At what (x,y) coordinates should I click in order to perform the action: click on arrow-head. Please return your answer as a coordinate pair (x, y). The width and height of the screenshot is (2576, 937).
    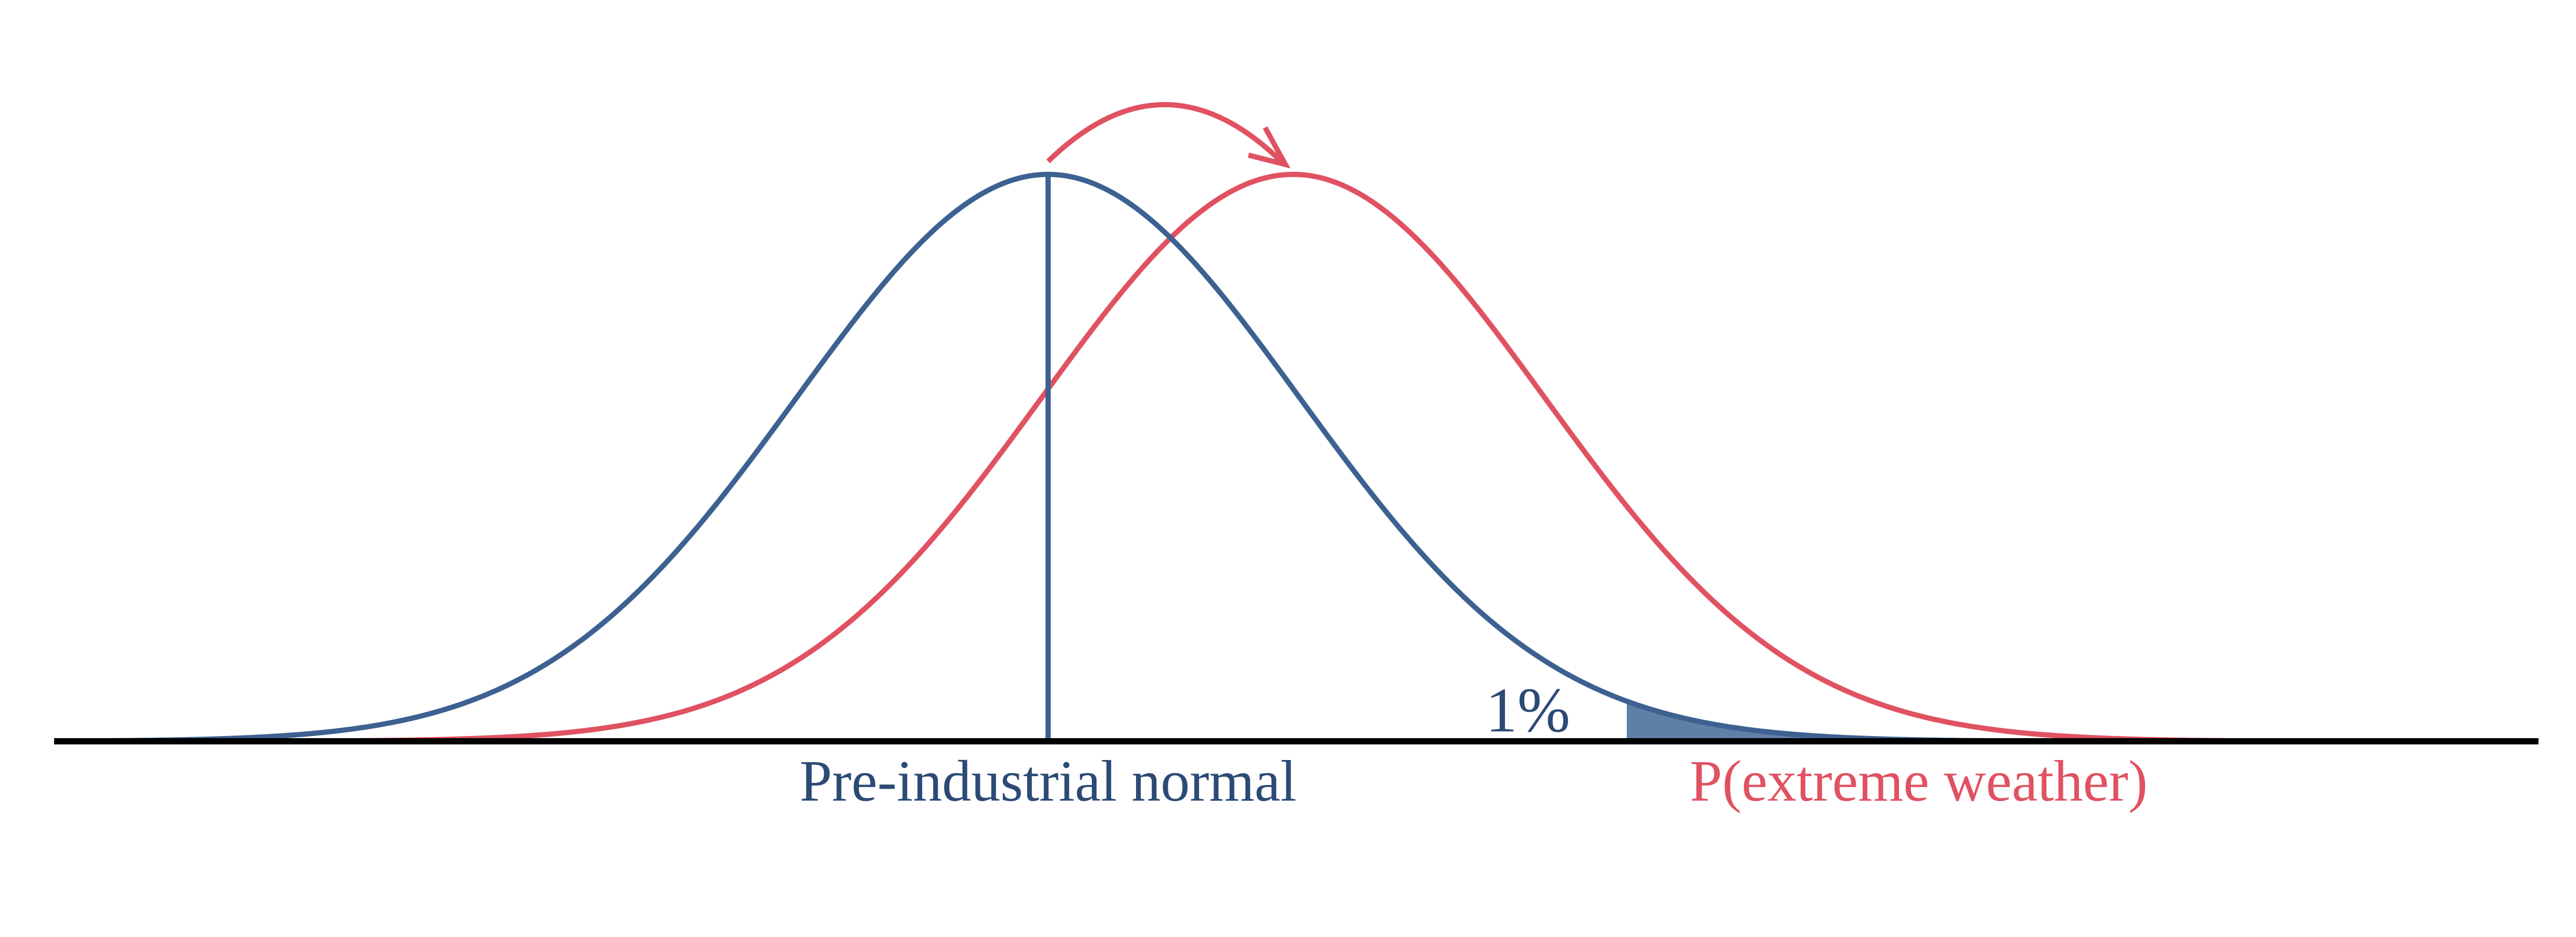
    Looking at the image, I should click on (1269, 147).